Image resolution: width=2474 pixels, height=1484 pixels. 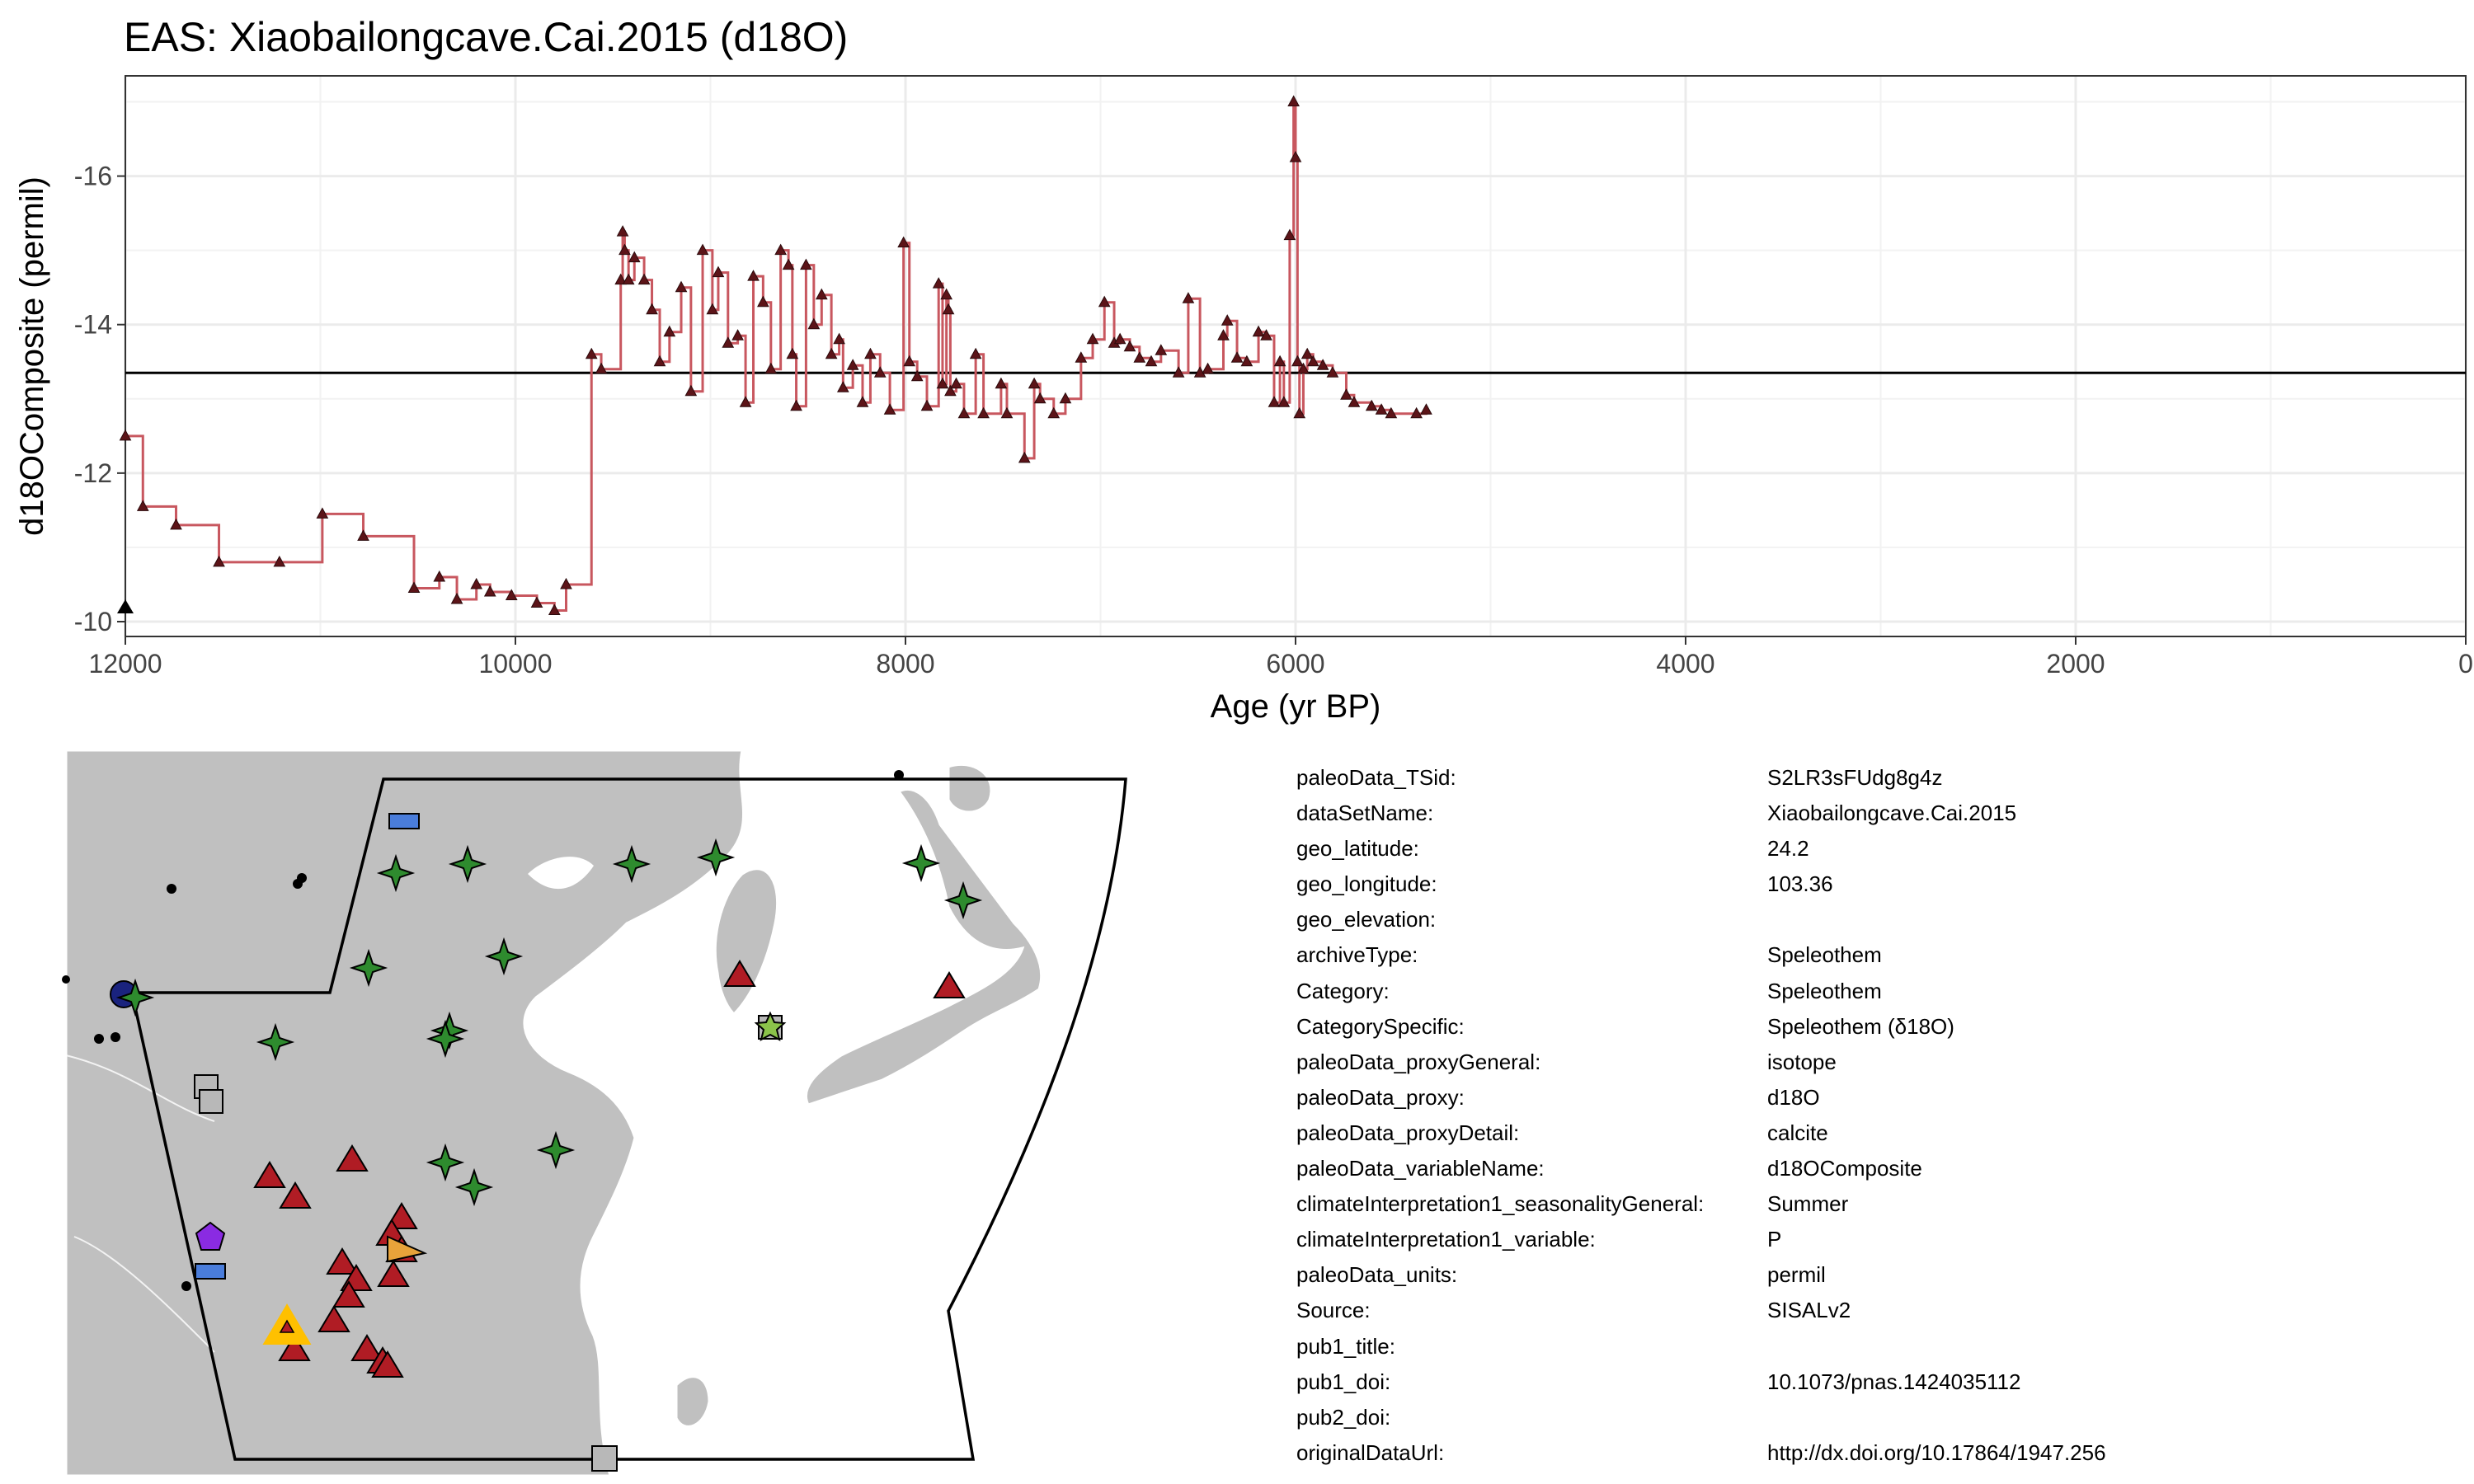 I want to click on metadata-value: d18OComposite, so click(x=1844, y=1168).